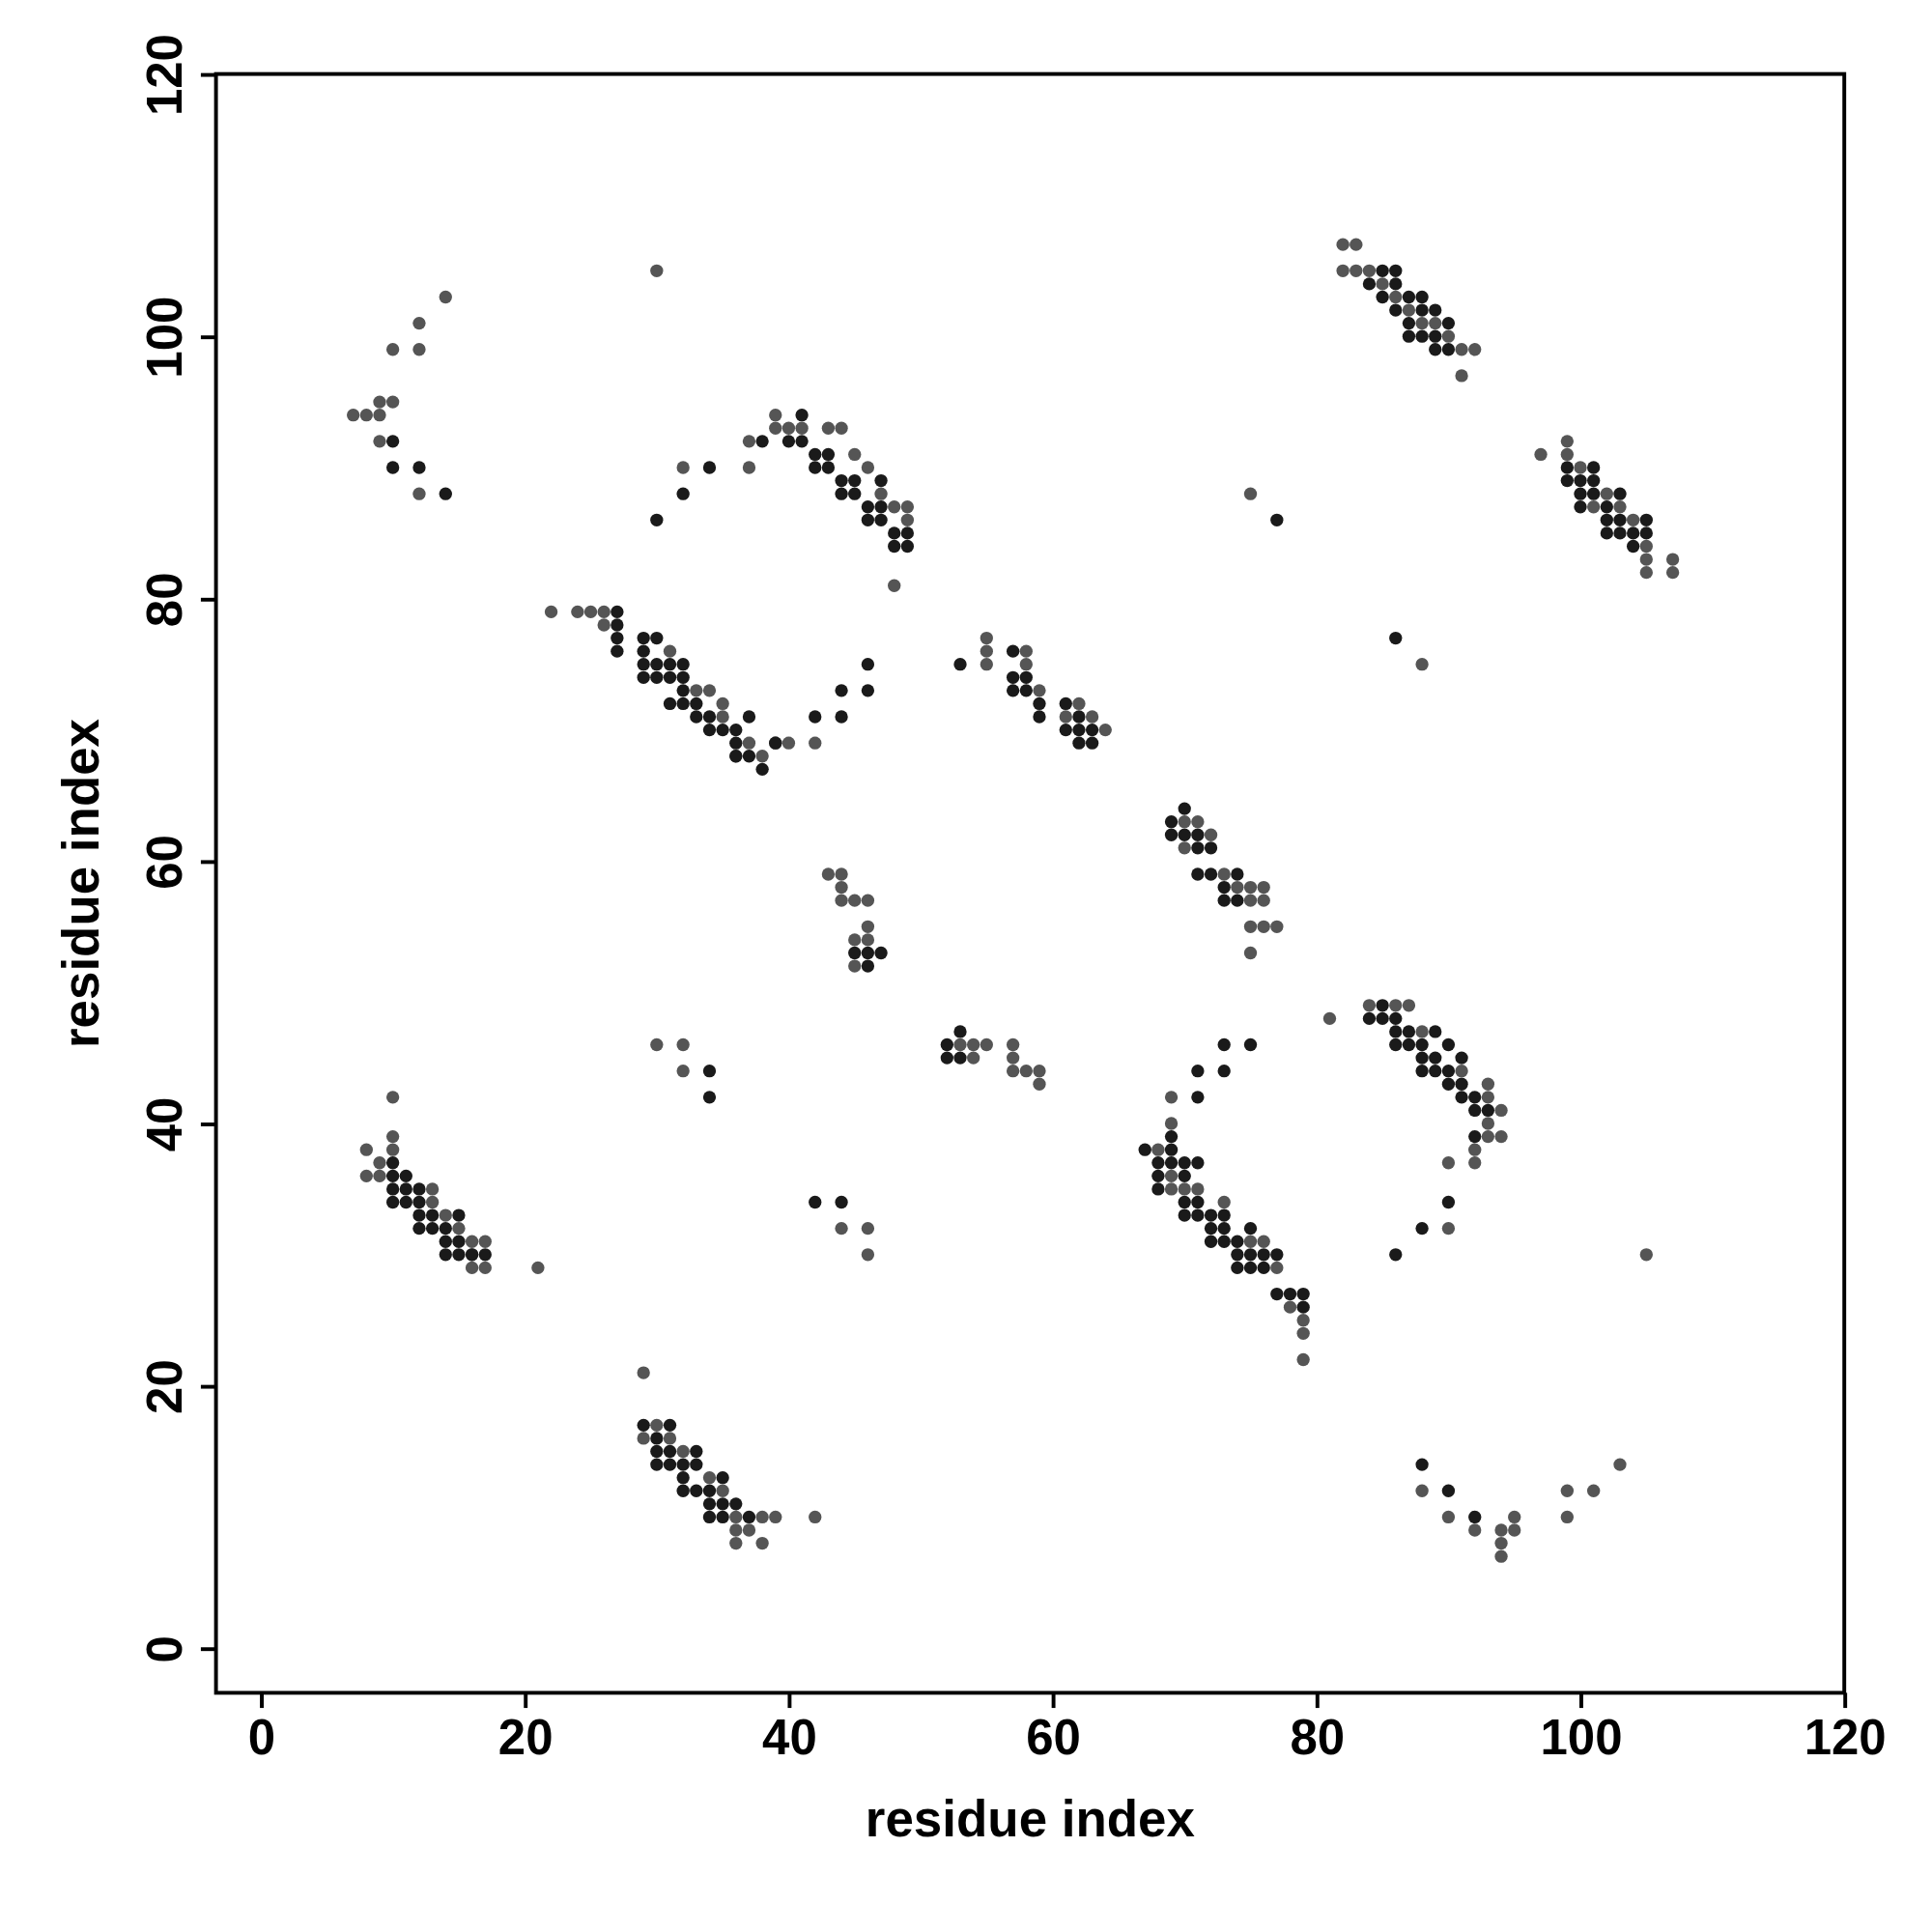 The width and height of the screenshot is (1932, 1932). I want to click on x-tick-label: 80, so click(1318, 1738).